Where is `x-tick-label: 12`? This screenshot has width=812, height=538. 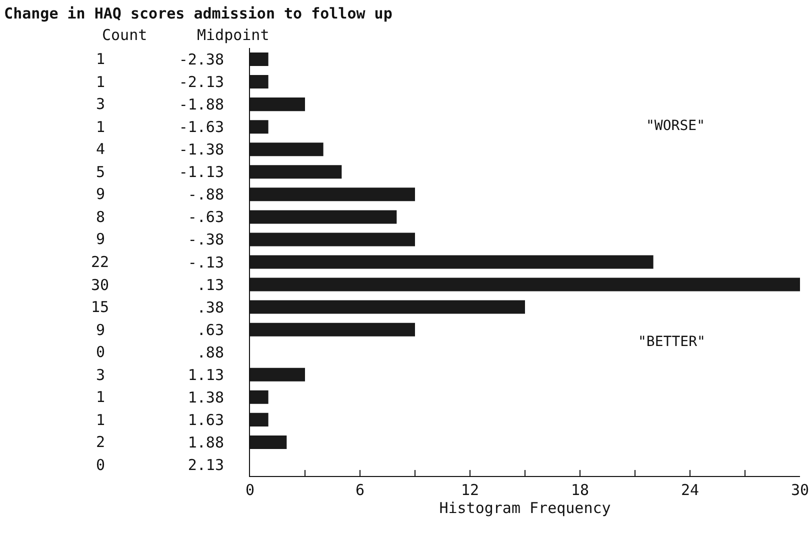
x-tick-label: 12 is located at coordinates (470, 490).